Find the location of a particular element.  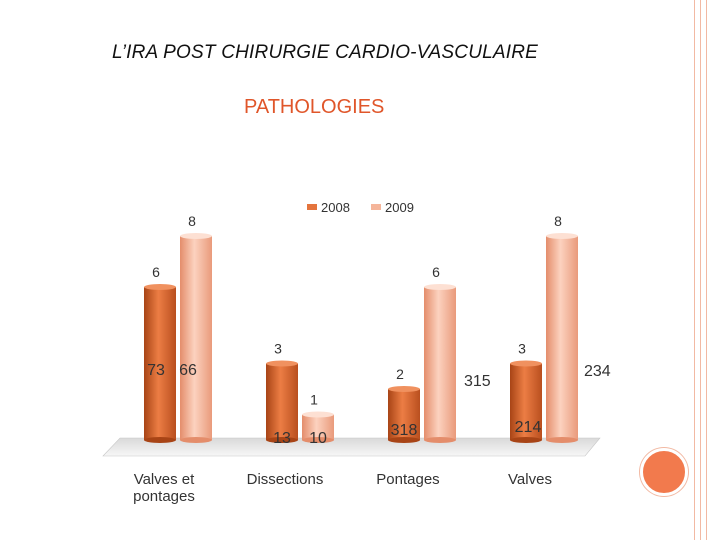

x-tick-label-valves: Valves is located at coordinates (530, 479).